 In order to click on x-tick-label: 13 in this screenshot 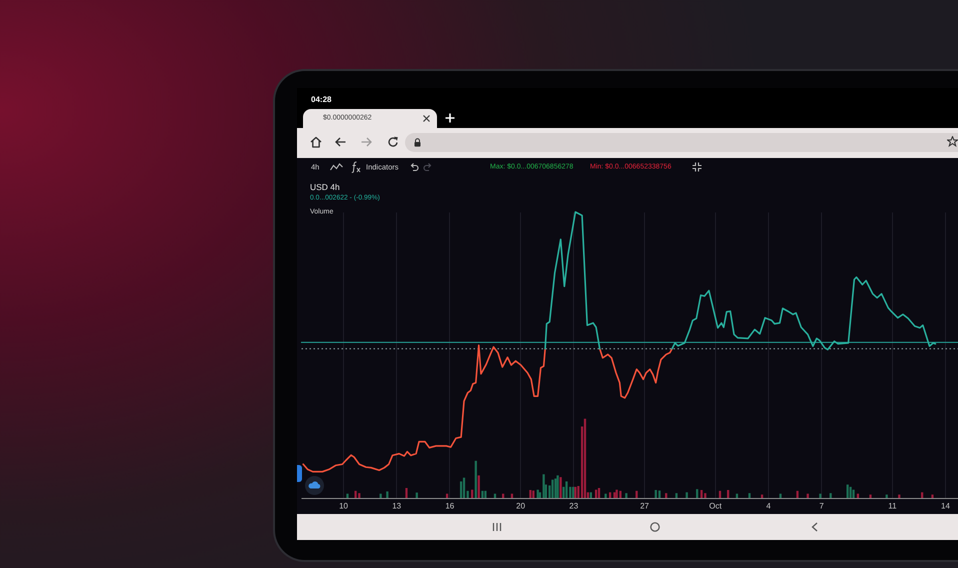, I will do `click(397, 506)`.